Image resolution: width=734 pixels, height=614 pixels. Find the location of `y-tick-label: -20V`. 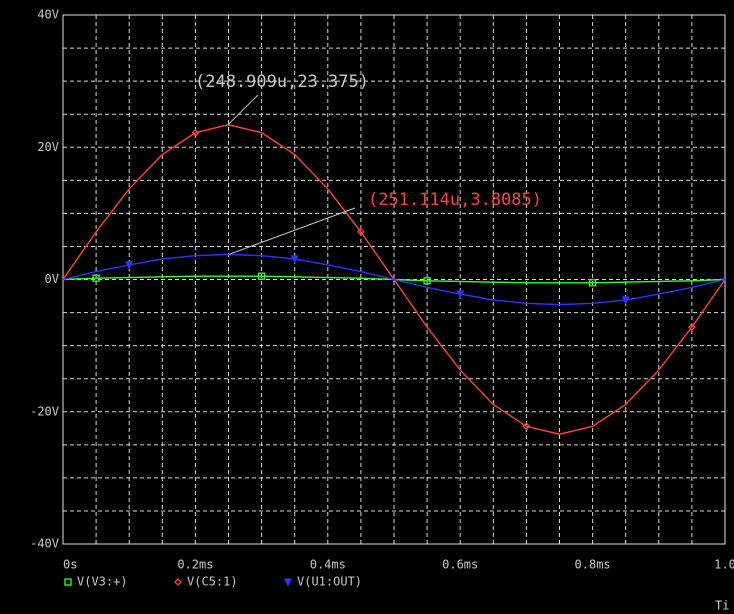

y-tick-label: -20V is located at coordinates (44, 411).